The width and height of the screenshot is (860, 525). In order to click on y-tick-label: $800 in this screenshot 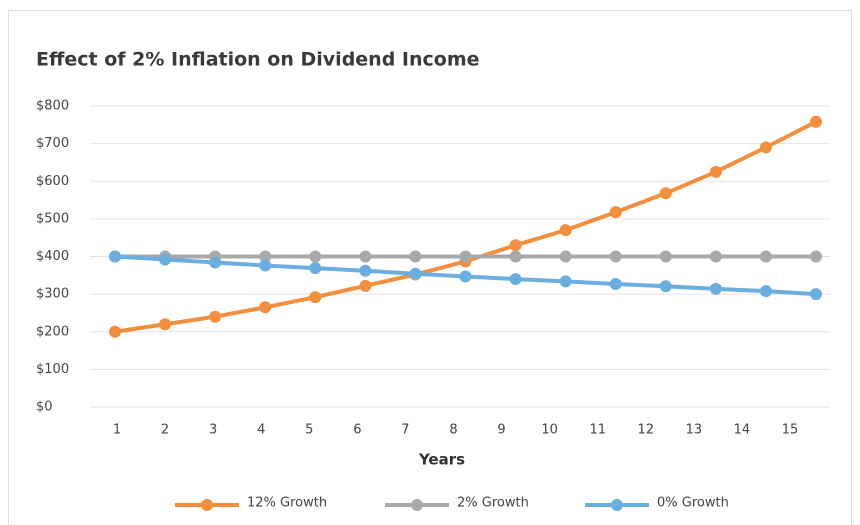, I will do `click(52, 106)`.